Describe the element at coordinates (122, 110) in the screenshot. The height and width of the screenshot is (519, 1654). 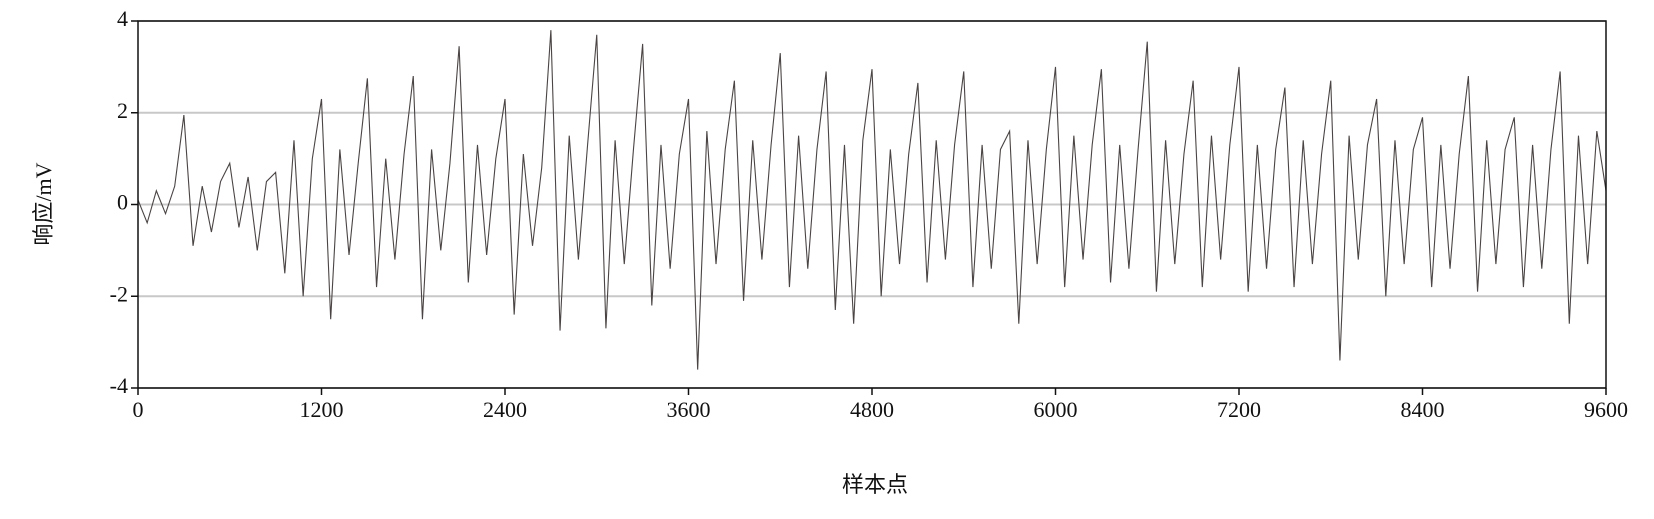
I see `y-tick-label: 2` at that location.